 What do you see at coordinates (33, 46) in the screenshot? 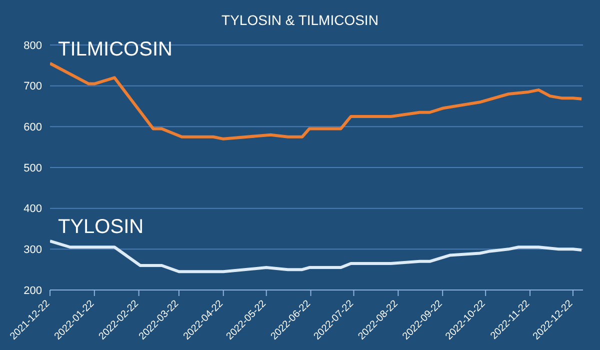
I see `y-tick-label: 800` at bounding box center [33, 46].